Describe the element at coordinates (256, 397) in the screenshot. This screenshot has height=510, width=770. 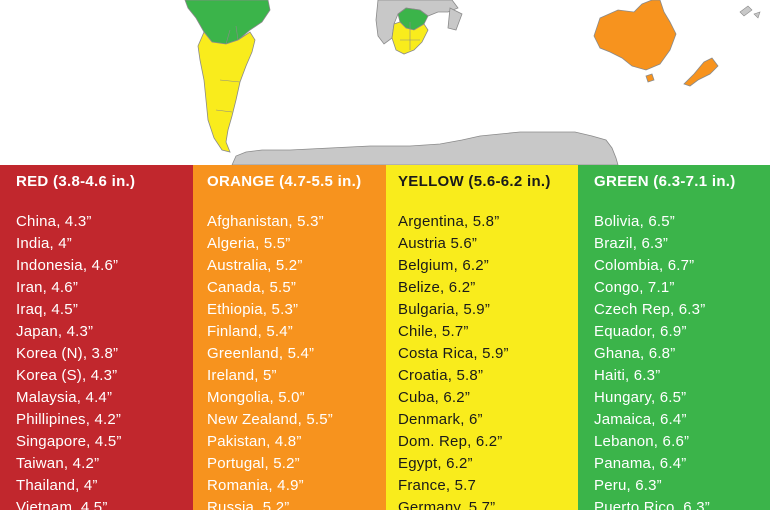
I see `country-entry: Mongolia, 5.0”` at that location.